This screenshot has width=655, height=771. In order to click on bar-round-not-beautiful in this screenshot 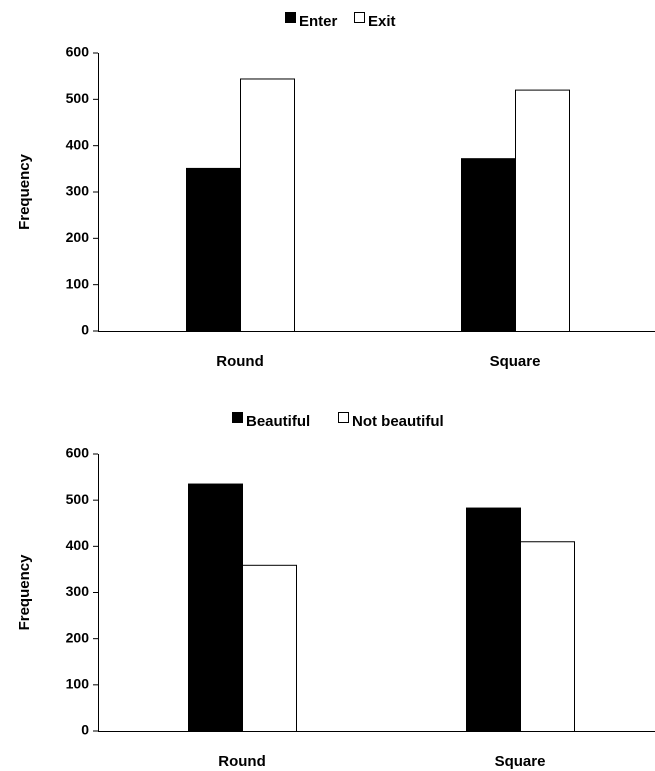, I will do `click(269, 648)`.